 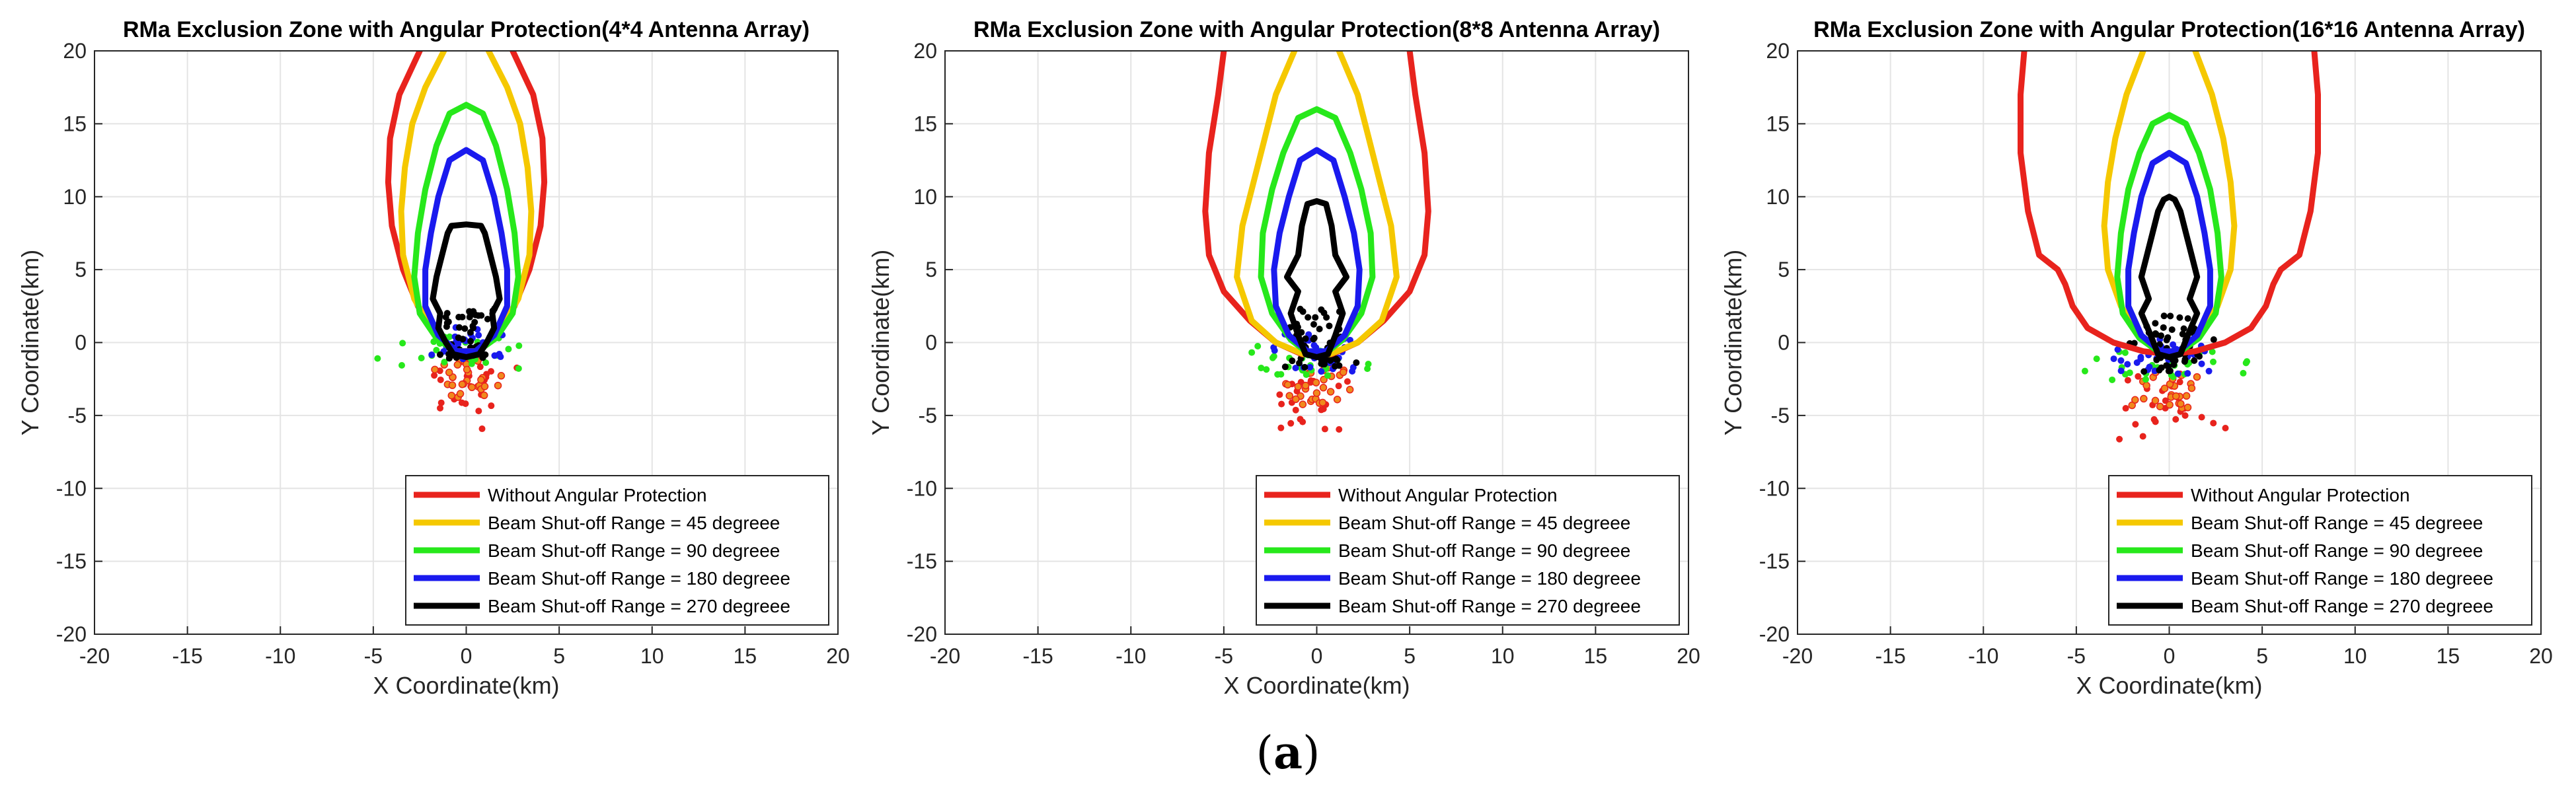 What do you see at coordinates (559, 656) in the screenshot?
I see `x-tick-label: 5` at bounding box center [559, 656].